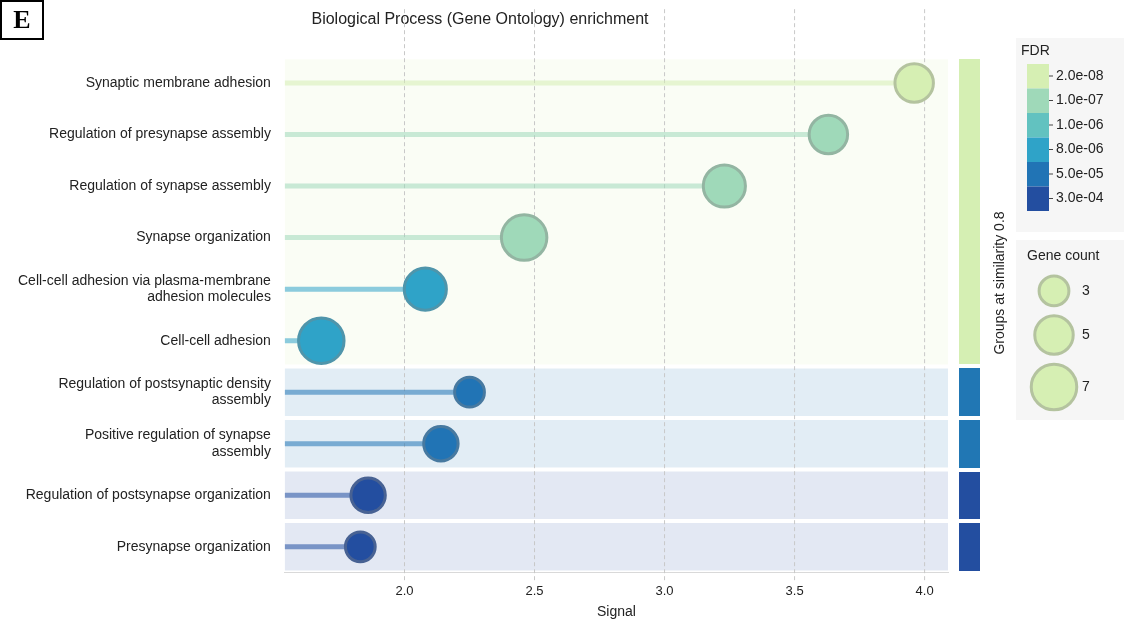  Describe the element at coordinates (404, 590) in the screenshot. I see `x-tick-label: 2.0` at that location.